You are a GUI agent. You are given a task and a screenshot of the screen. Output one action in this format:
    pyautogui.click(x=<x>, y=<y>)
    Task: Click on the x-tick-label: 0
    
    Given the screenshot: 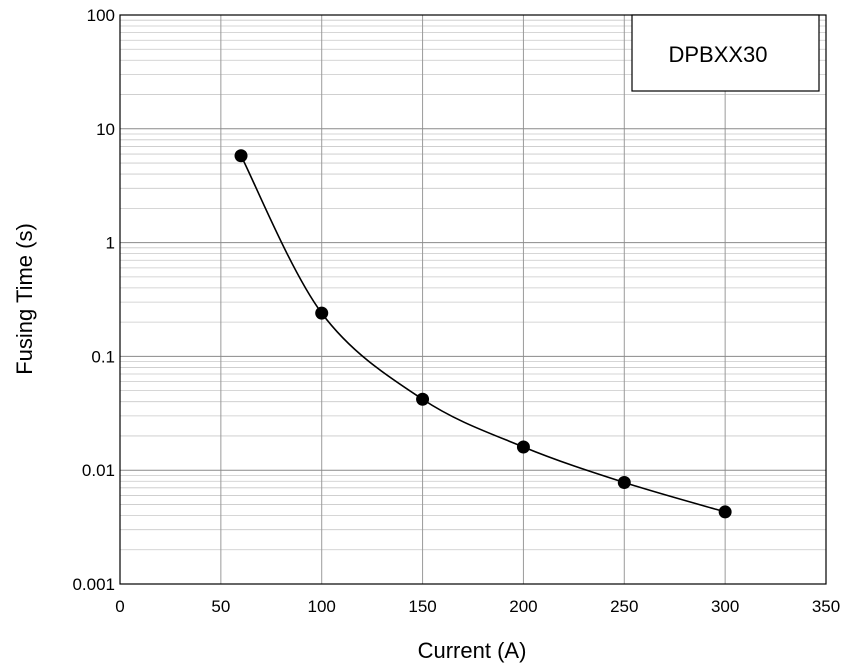 What is the action you would take?
    pyautogui.click(x=119, y=606)
    